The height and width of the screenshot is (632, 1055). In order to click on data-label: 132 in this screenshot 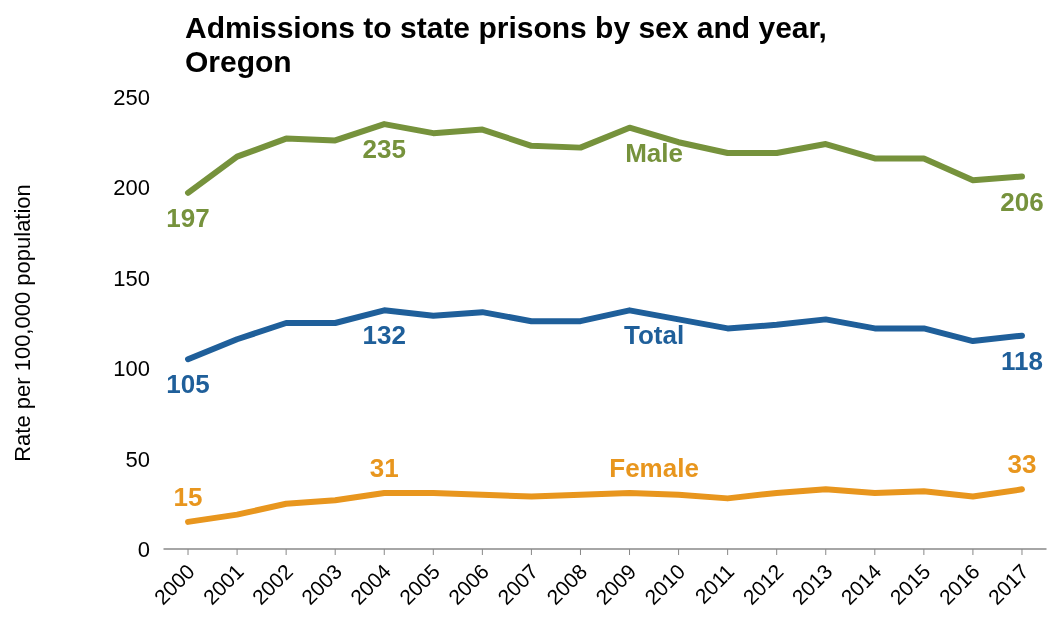, I will do `click(384, 335)`.